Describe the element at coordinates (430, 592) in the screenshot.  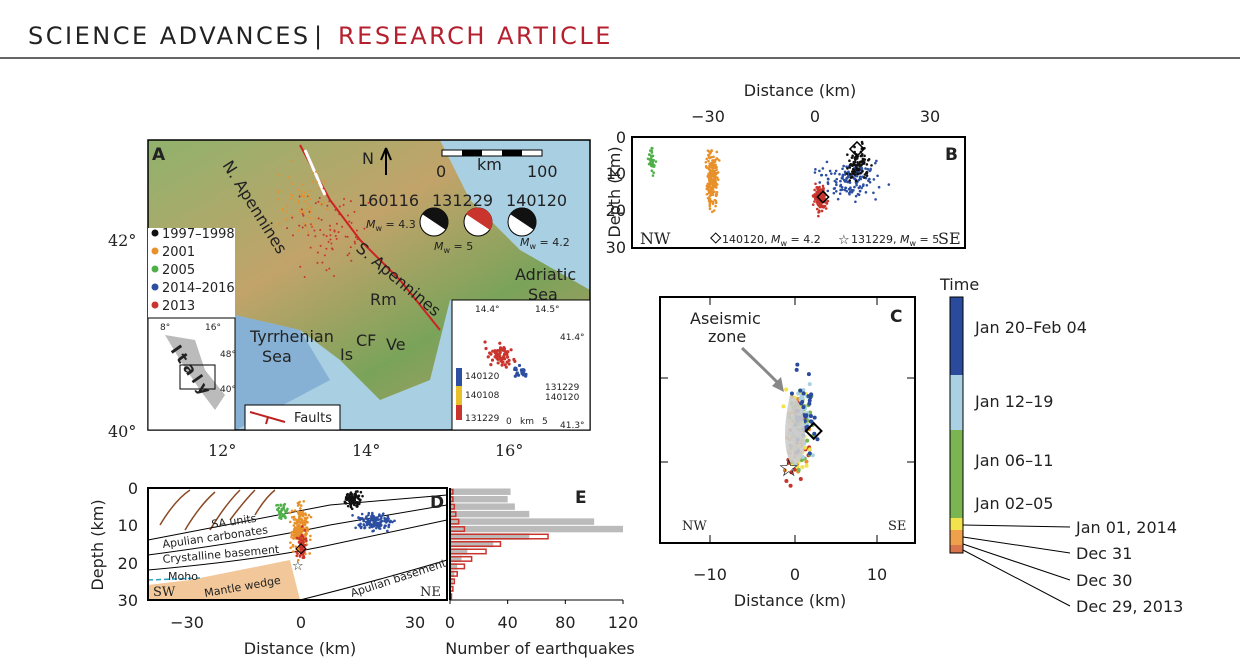
I see `corner-label: NE` at that location.